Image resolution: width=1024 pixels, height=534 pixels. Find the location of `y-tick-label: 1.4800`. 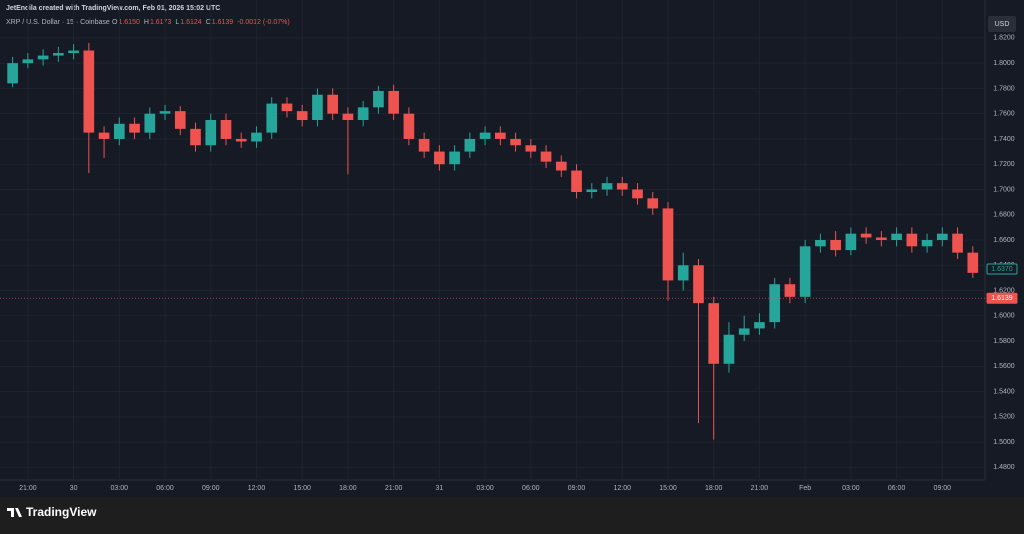

y-tick-label: 1.4800 is located at coordinates (1004, 467).